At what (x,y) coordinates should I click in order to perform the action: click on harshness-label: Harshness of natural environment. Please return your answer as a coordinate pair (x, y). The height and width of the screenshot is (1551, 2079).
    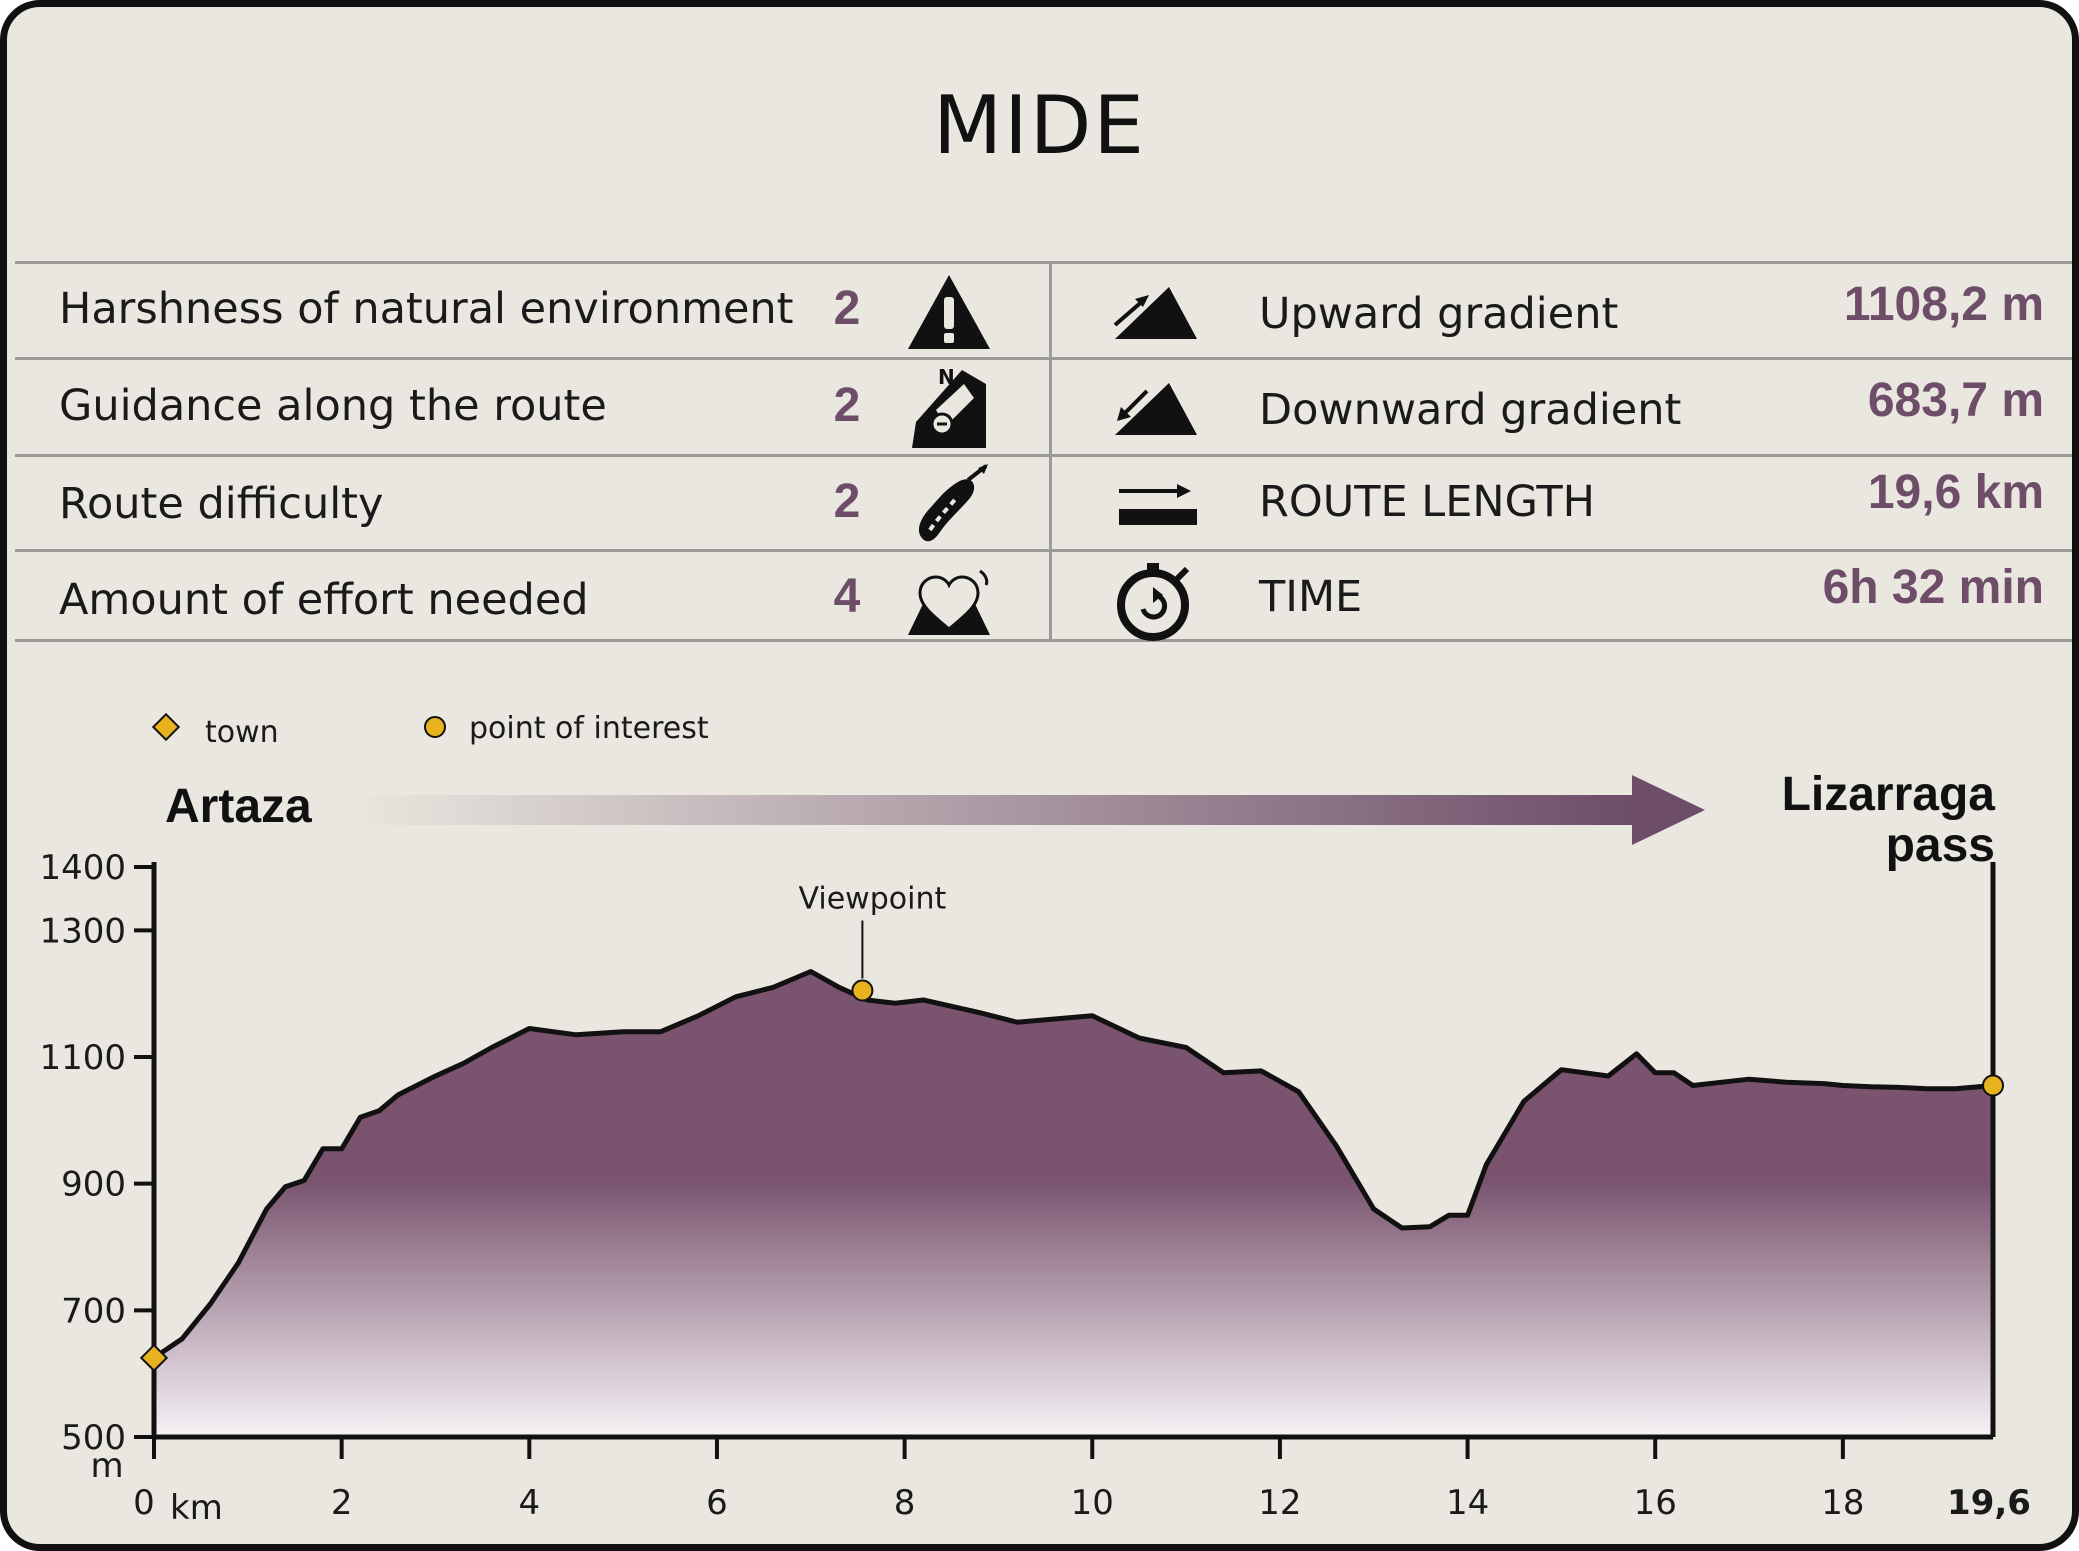
    Looking at the image, I should click on (426, 309).